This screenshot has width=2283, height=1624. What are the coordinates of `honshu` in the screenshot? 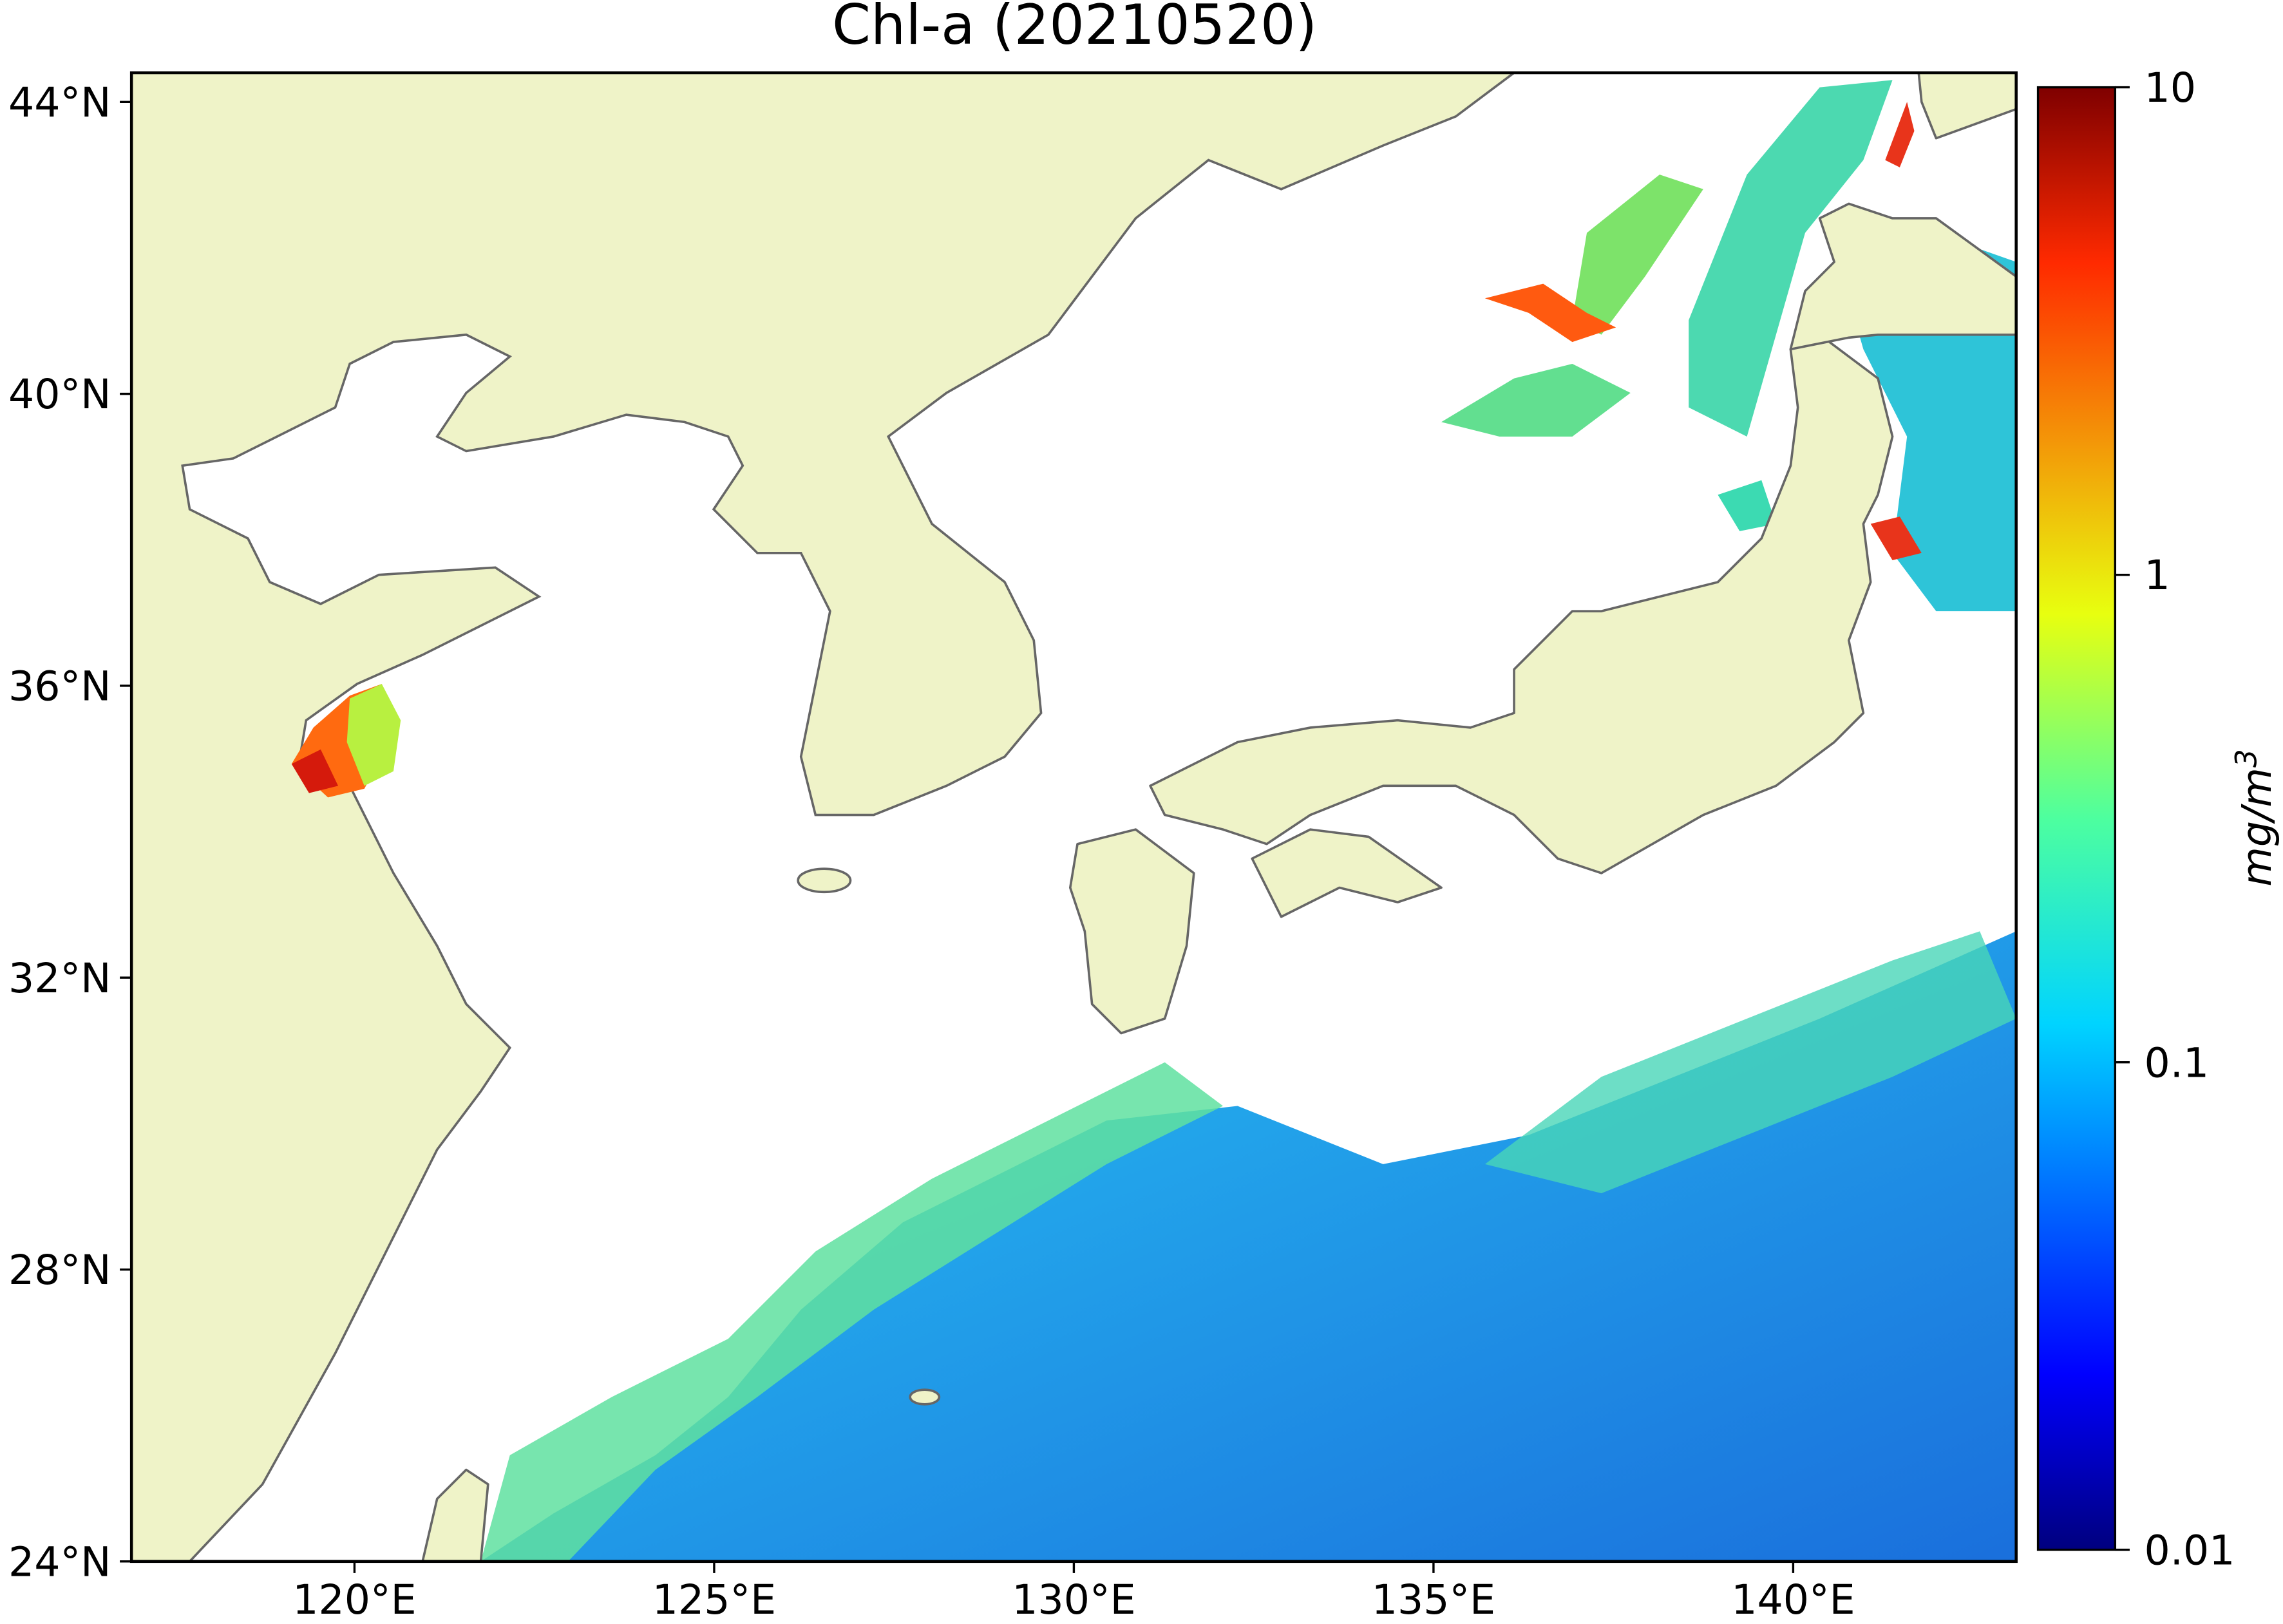 It's located at (1521, 604).